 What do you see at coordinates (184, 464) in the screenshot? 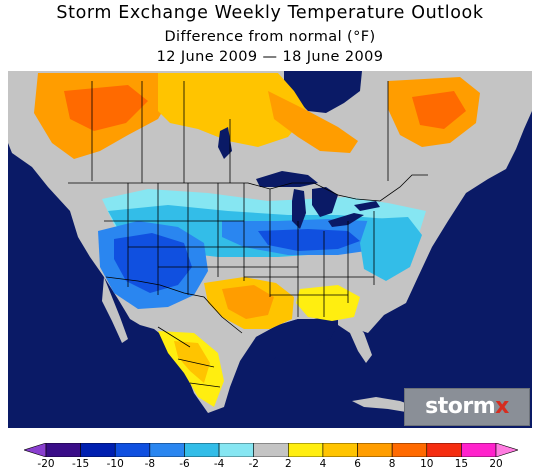
I see `legend-tick-label: -6` at bounding box center [184, 464].